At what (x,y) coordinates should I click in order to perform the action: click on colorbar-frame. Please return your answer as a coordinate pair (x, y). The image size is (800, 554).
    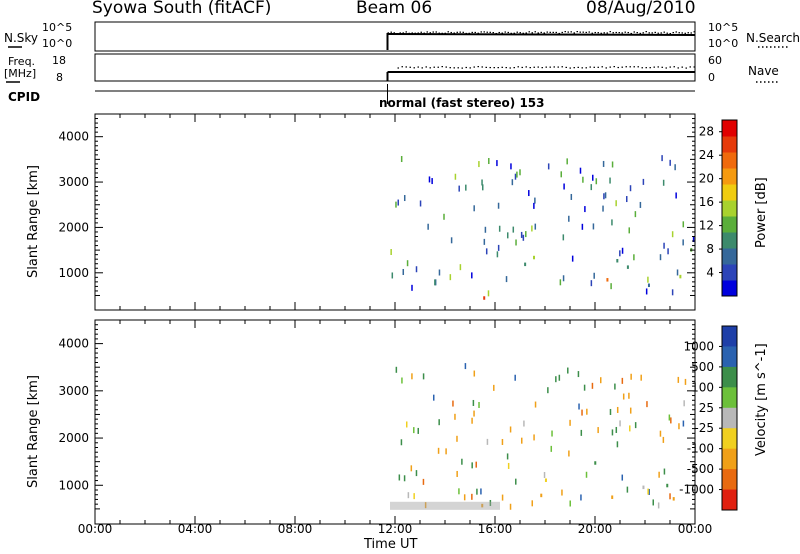
    Looking at the image, I should click on (729, 208).